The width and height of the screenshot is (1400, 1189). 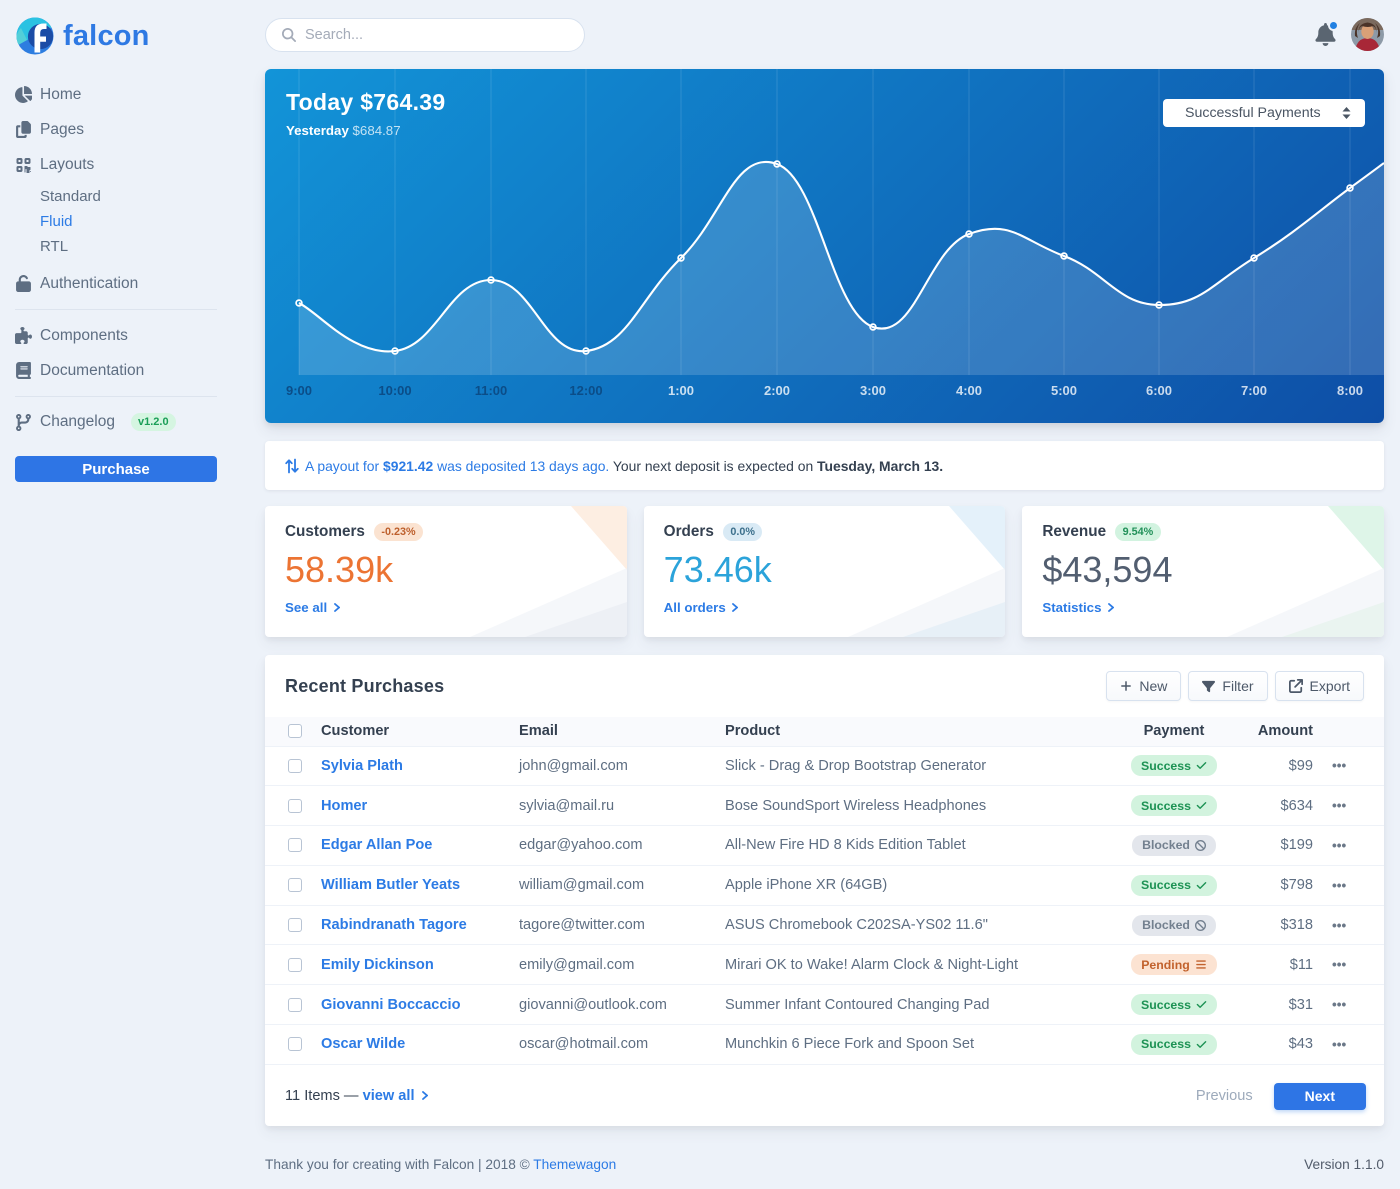 I want to click on svg-text: 3:00, so click(x=873, y=390).